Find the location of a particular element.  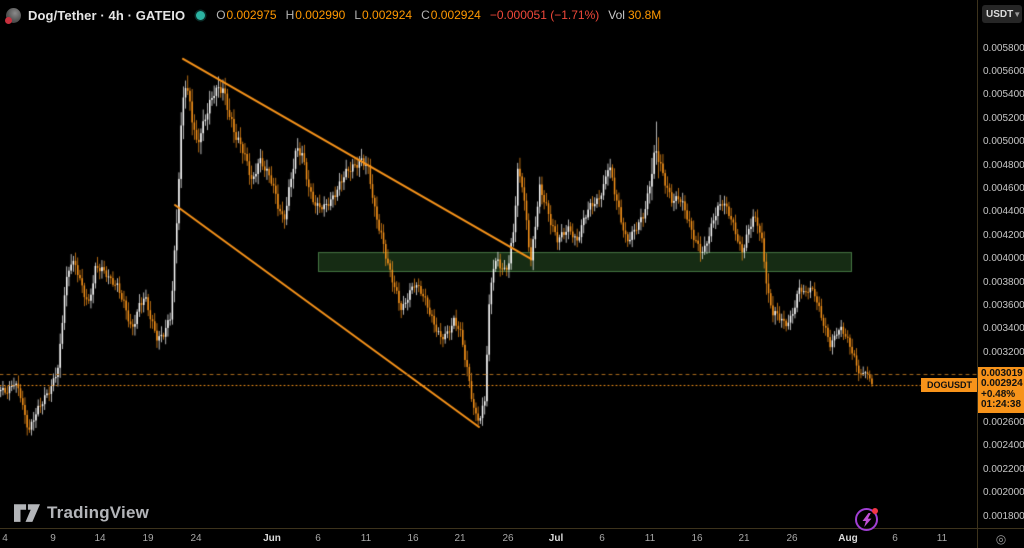

axis-corner: ◎ is located at coordinates (1000, 538).